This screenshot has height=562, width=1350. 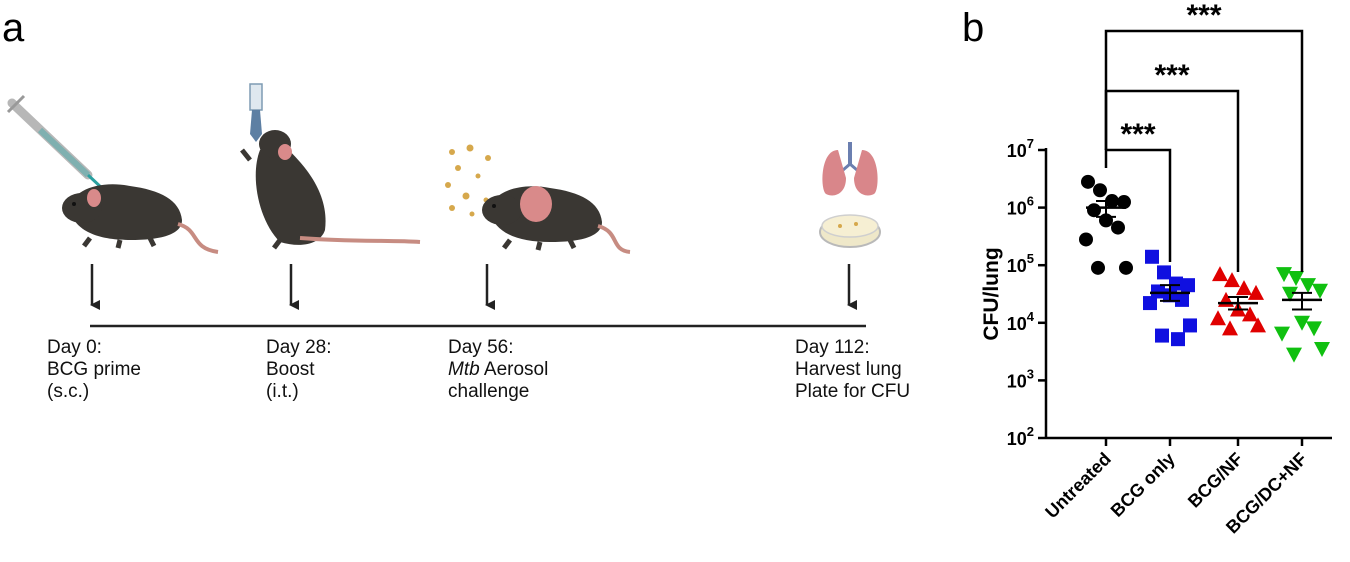 What do you see at coordinates (256, 112) in the screenshot?
I see `pipette-icon` at bounding box center [256, 112].